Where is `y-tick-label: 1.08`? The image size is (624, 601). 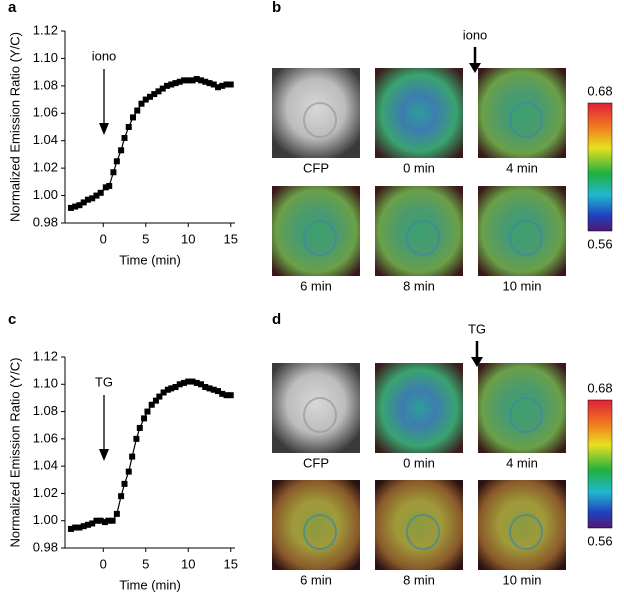 y-tick-label: 1.08 is located at coordinates (45, 410).